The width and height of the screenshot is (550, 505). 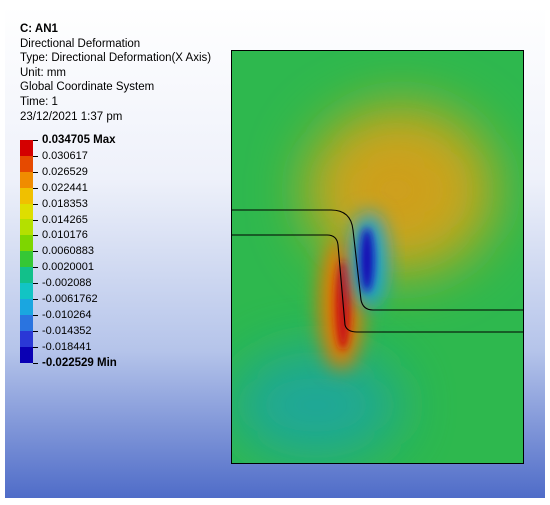 What do you see at coordinates (65, 155) in the screenshot?
I see `legend-value-label: 0.030617` at bounding box center [65, 155].